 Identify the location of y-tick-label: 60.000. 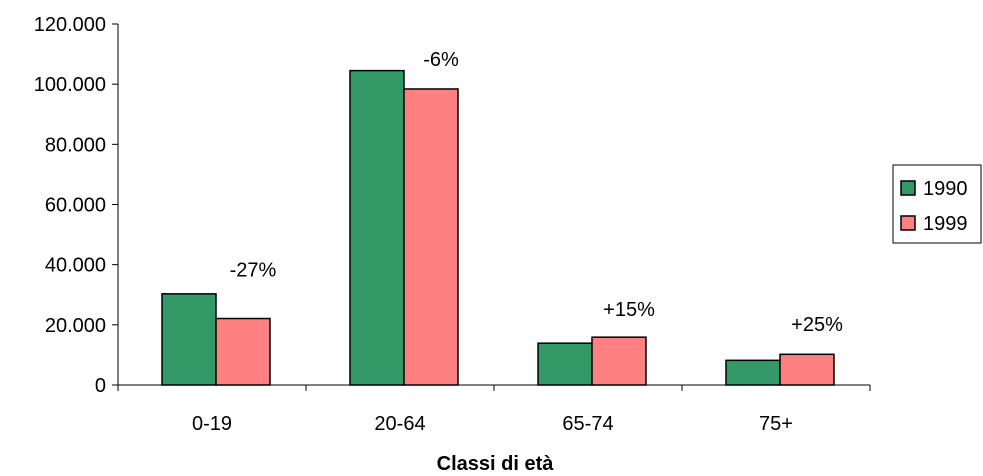
(75, 206).